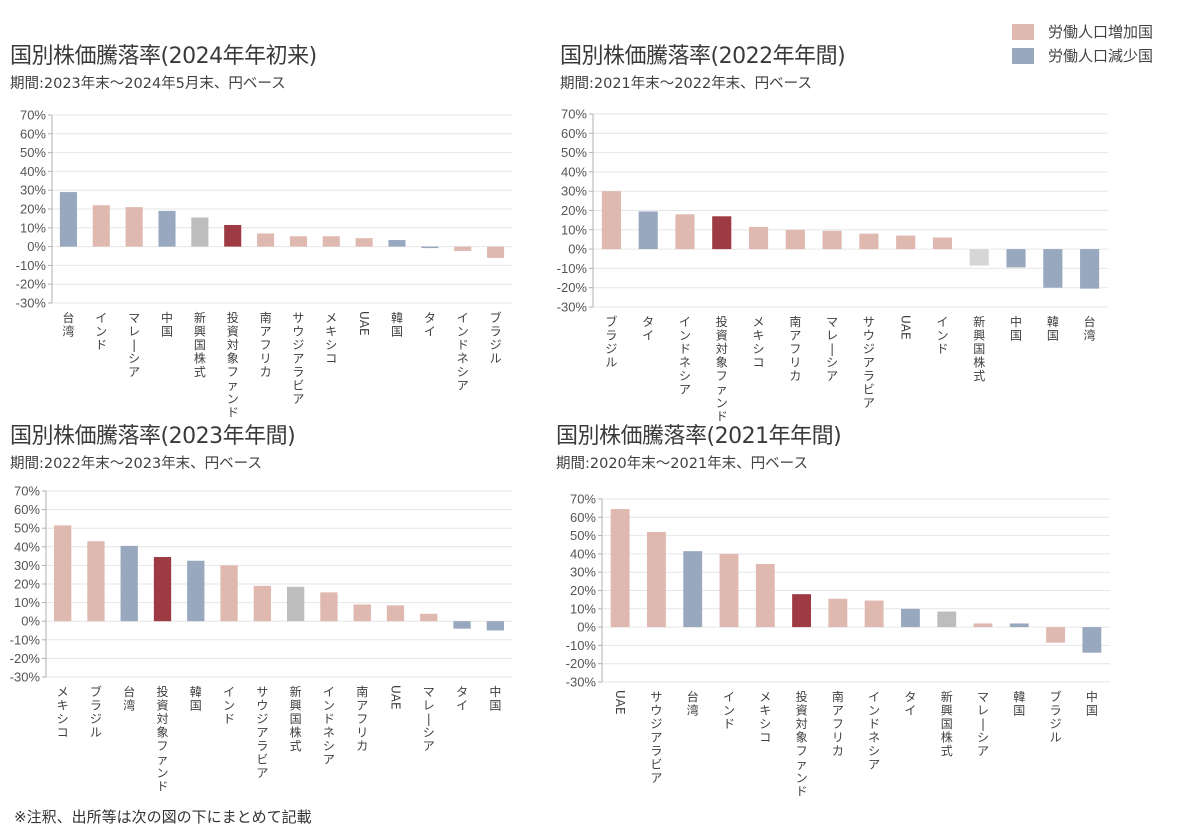 The image size is (1200, 838). What do you see at coordinates (1101, 32) in the screenshot?
I see `legend-label-increase: 労働人口増加国` at bounding box center [1101, 32].